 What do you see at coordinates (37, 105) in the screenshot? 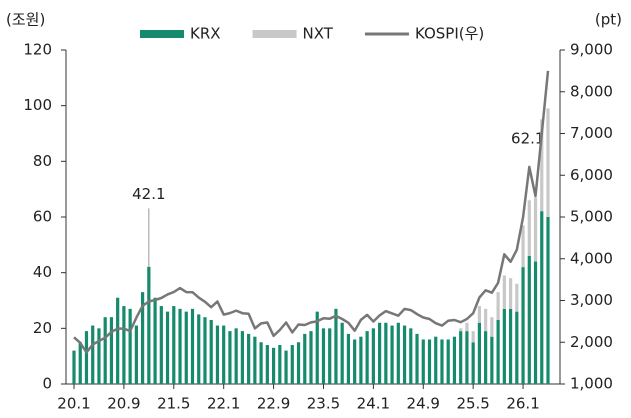
I see `y-tick-label: 100` at bounding box center [37, 105].